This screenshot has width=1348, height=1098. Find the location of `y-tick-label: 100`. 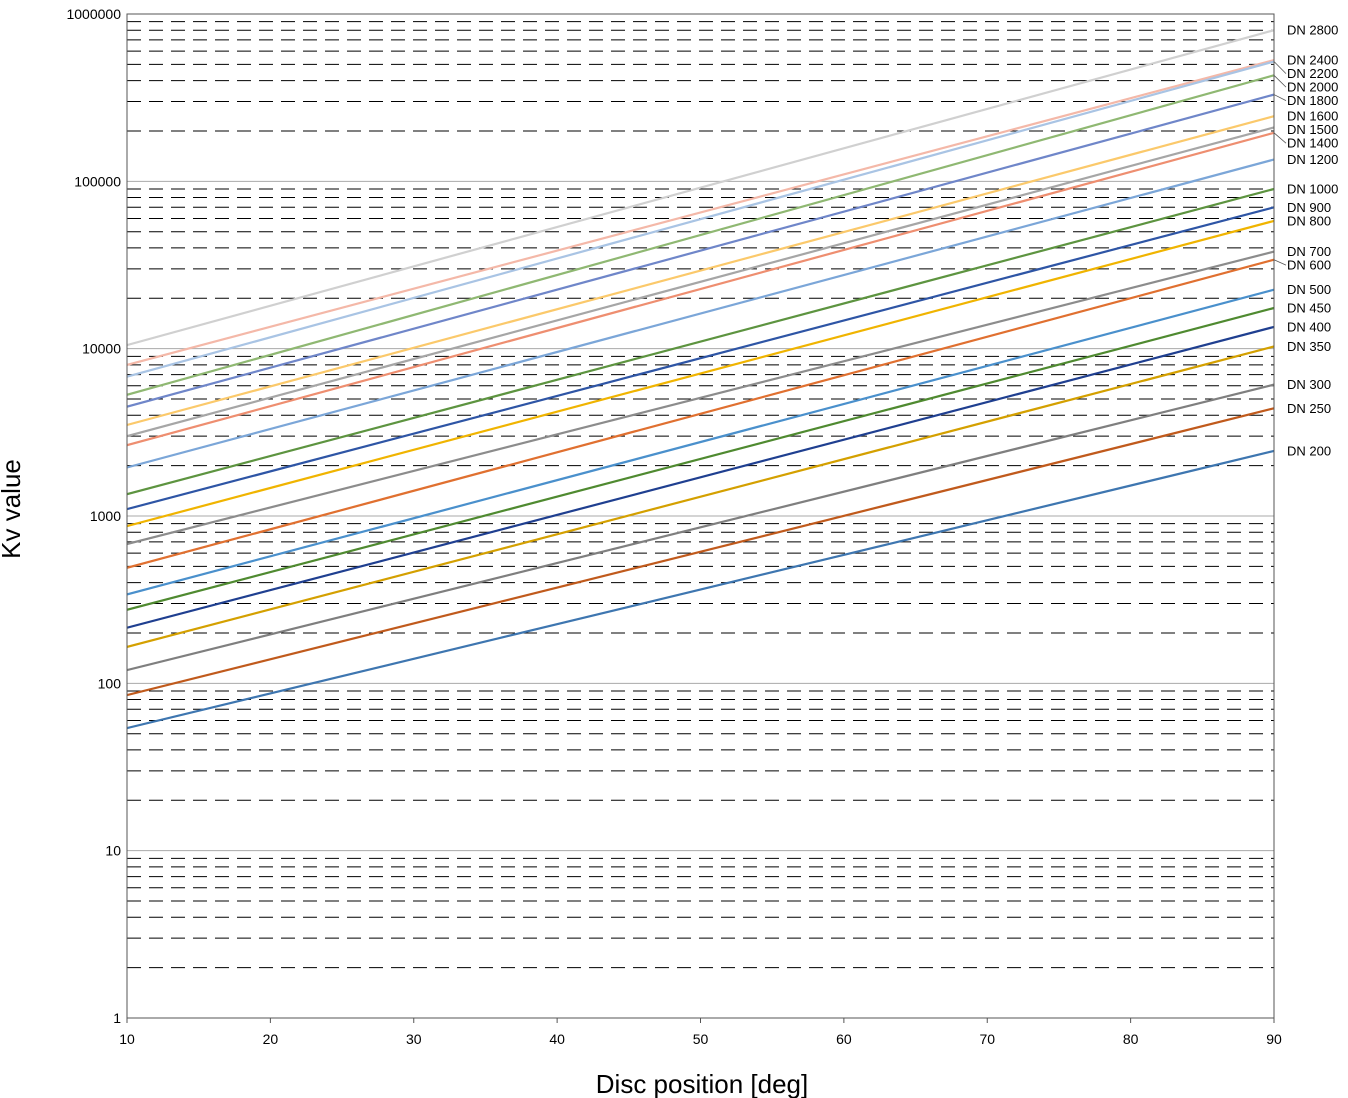

y-tick-label: 100 is located at coordinates (110, 683).